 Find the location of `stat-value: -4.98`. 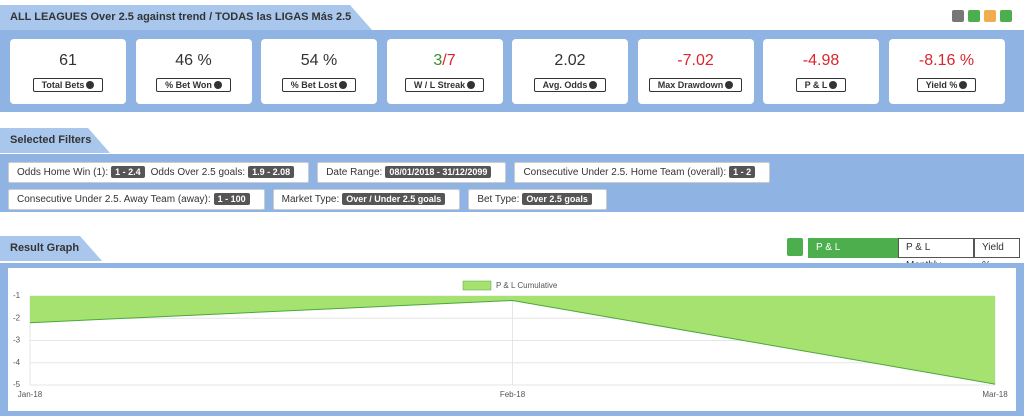

stat-value: -4.98 is located at coordinates (821, 60).